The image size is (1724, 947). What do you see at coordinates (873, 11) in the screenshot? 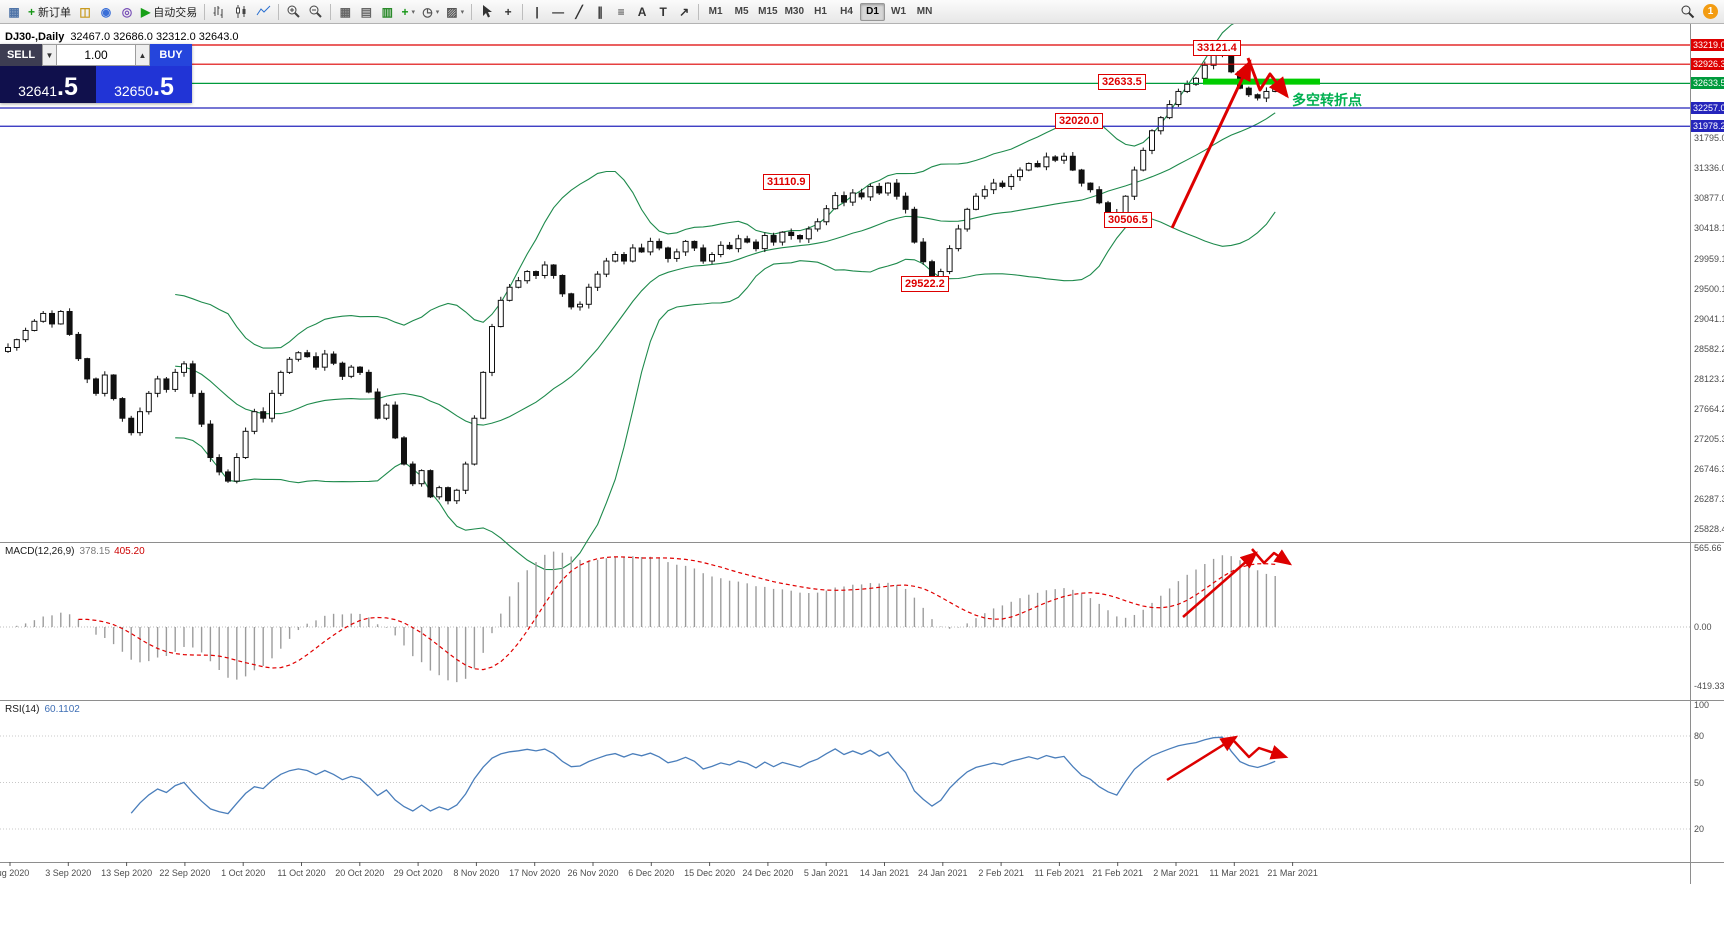
I see `timeframe-d1: D1` at bounding box center [873, 11].